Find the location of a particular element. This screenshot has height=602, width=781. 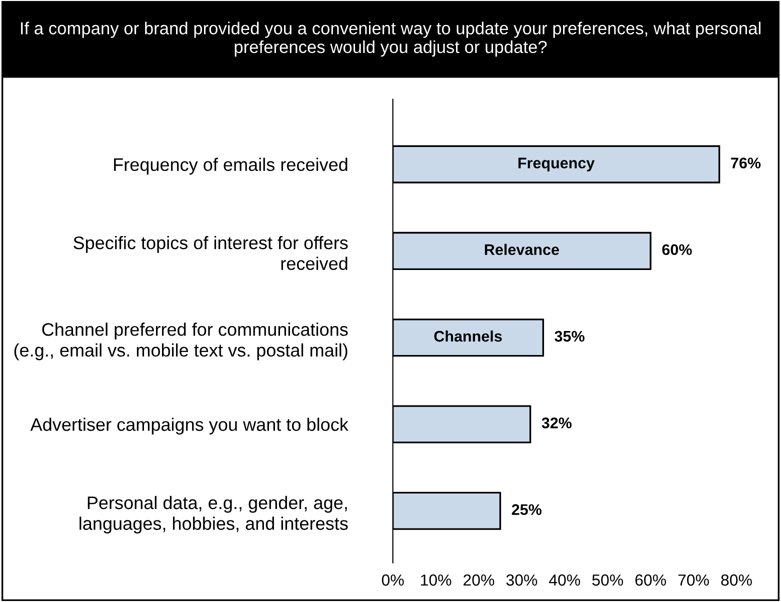

y-tick-label: Frequency of emails received is located at coordinates (231, 166).